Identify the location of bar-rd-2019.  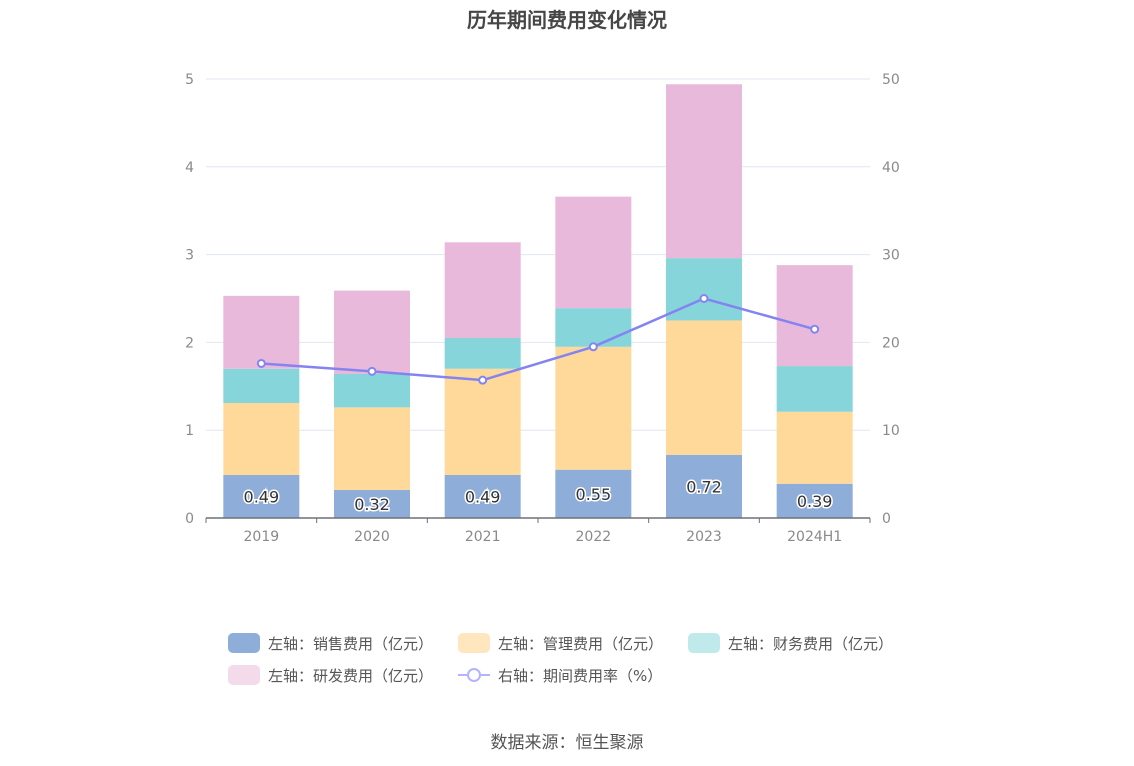
(261, 332).